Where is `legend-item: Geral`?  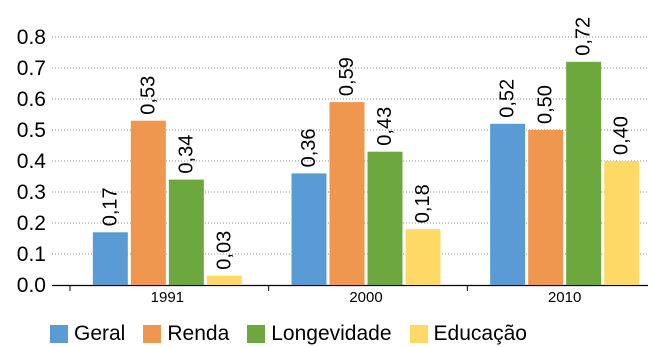
legend-item: Geral is located at coordinates (87, 334).